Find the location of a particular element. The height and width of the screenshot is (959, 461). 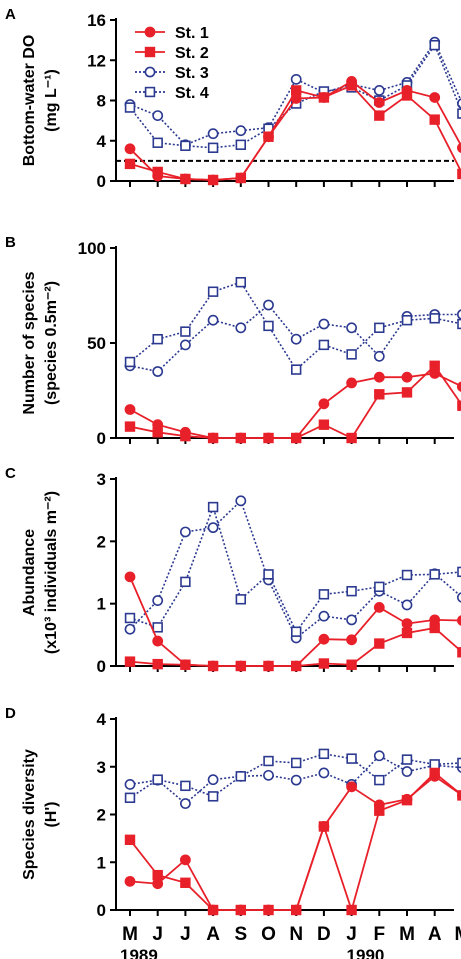

y-axis-label: (species 0.5m⁻²) is located at coordinates (51, 343).